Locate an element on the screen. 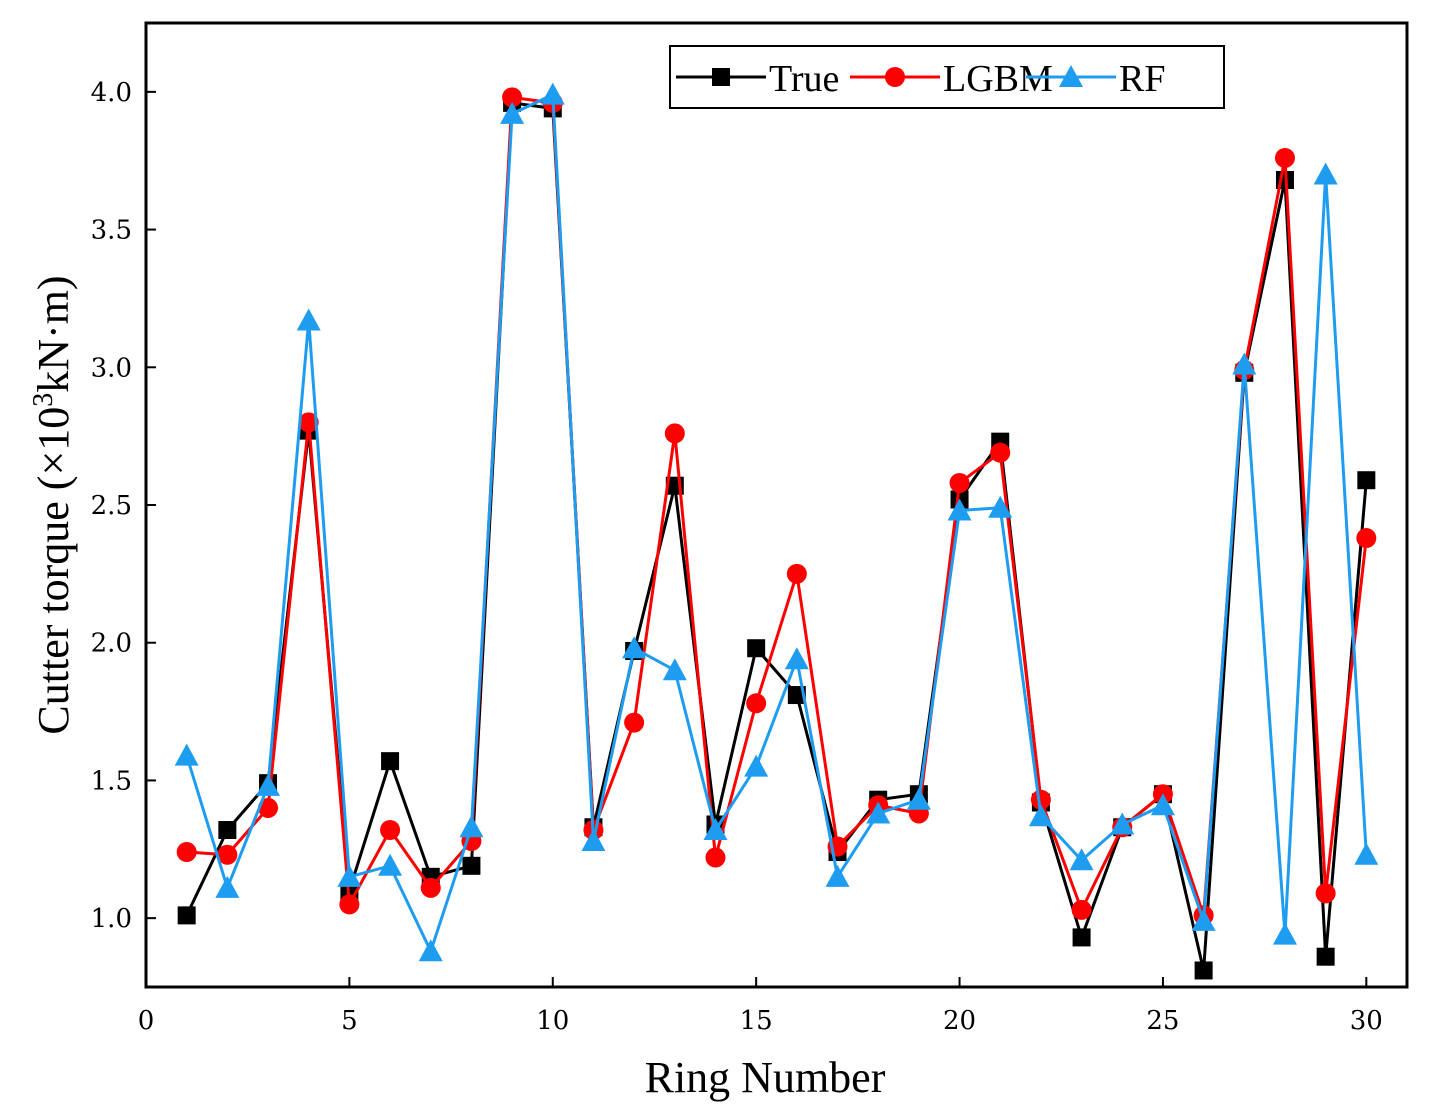  x-axis: 0 5 10 15 20 25 30 is located at coordinates (760, 1006).